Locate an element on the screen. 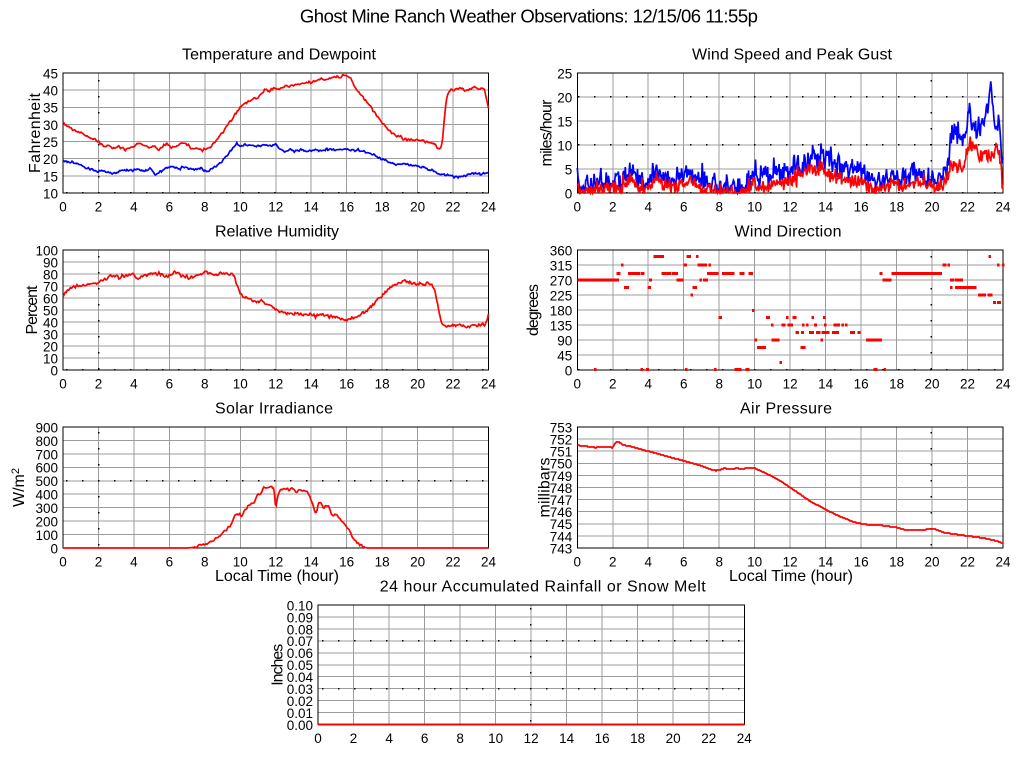 Image resolution: width=1024 pixels, height=768 pixels. svg-text: 315 is located at coordinates (561, 265).